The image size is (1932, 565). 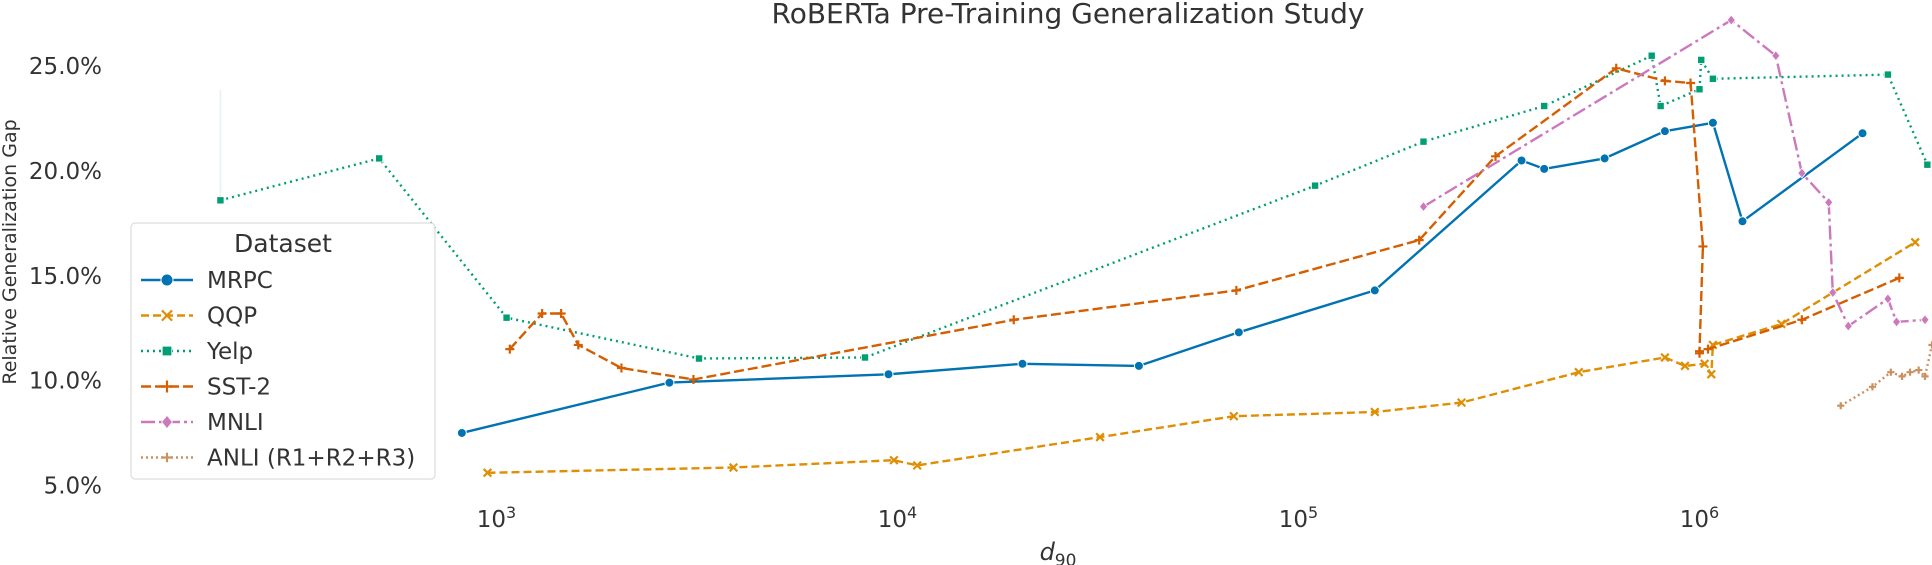 I want to click on legend-item: Yelp, so click(x=197, y=352).